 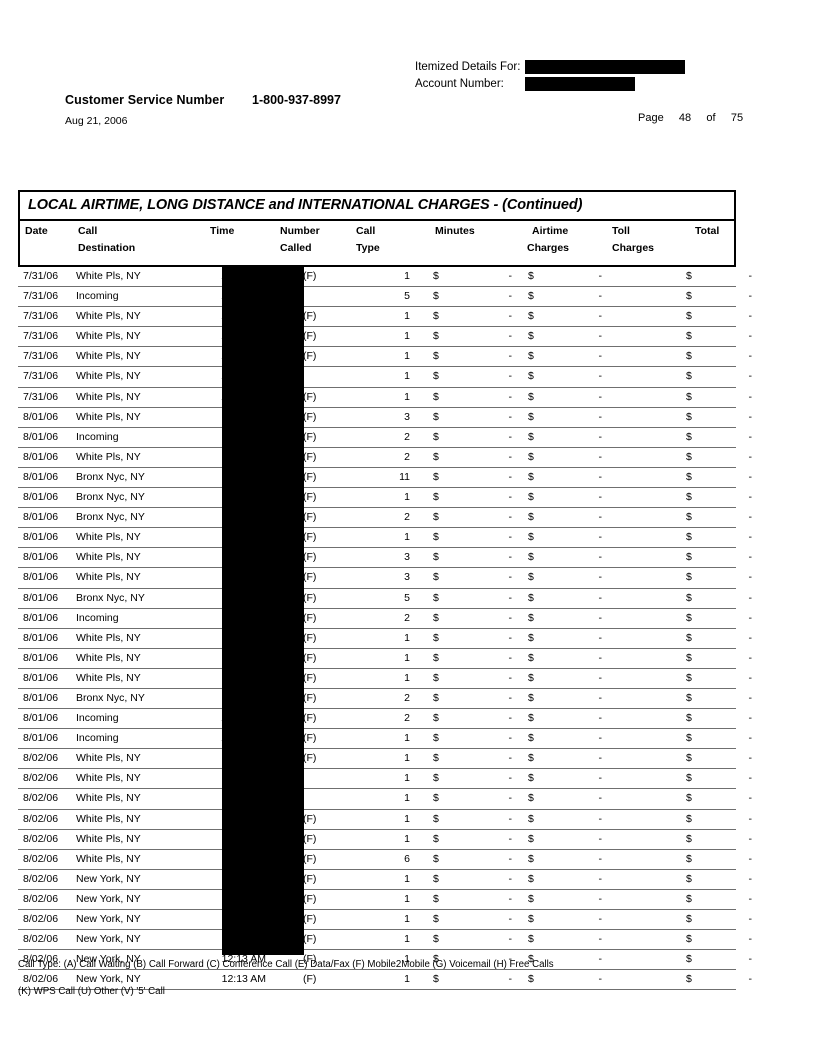 I want to click on cell-minutes: 5, so click(x=407, y=296).